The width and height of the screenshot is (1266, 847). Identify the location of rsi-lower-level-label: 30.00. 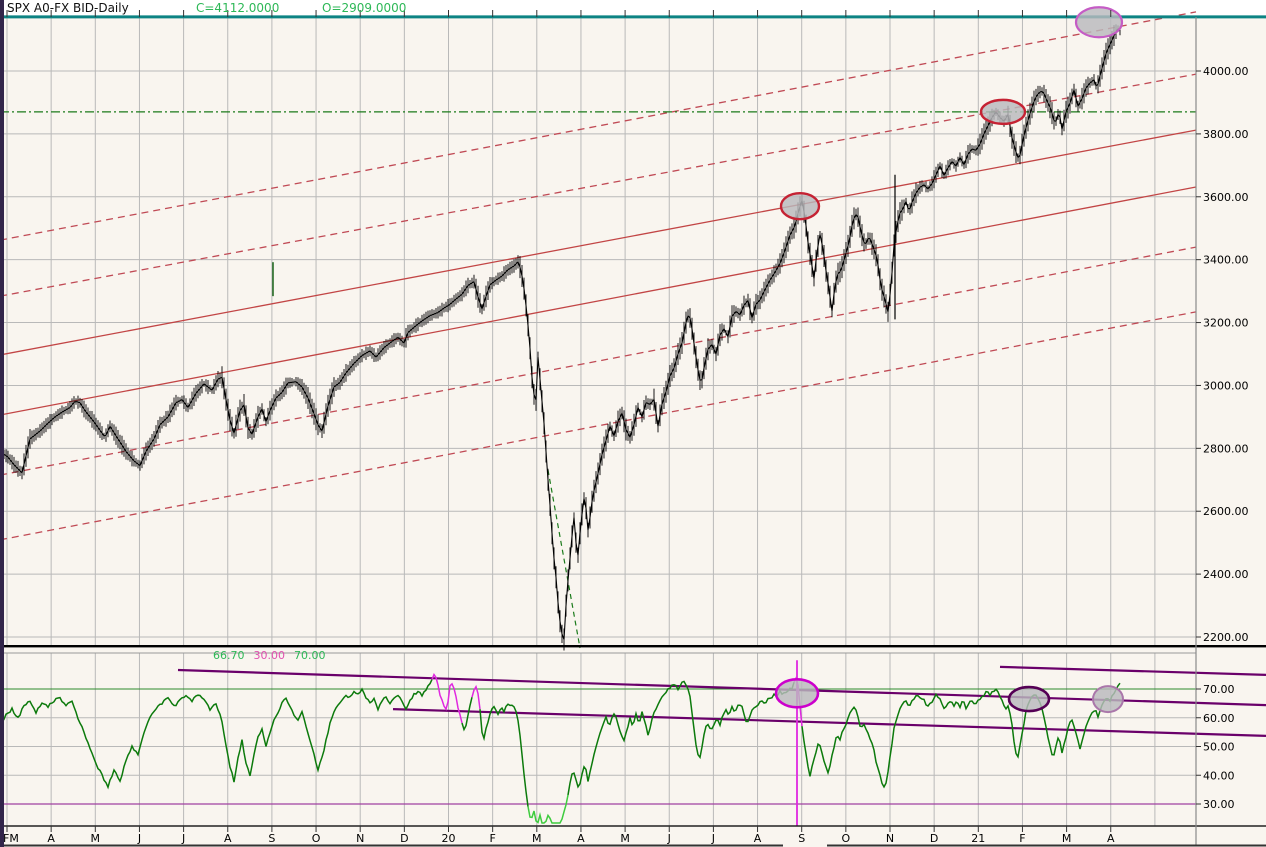
(269, 655).